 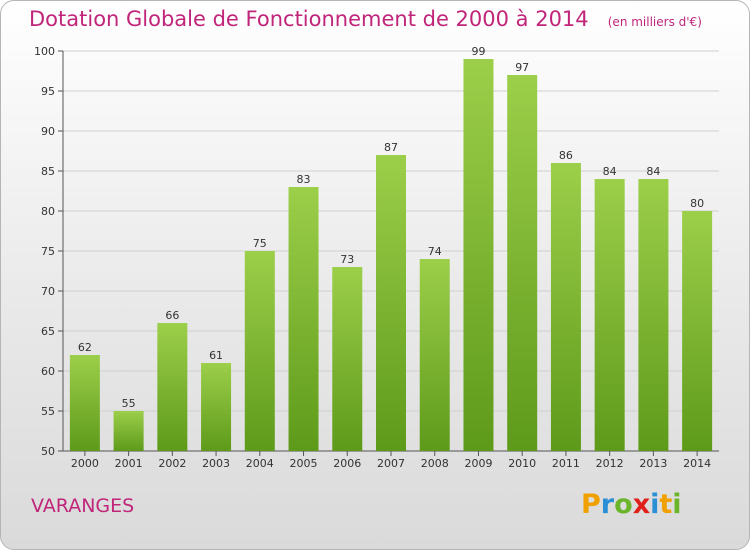 I want to click on x-tick-label: 2002, so click(x=172, y=463).